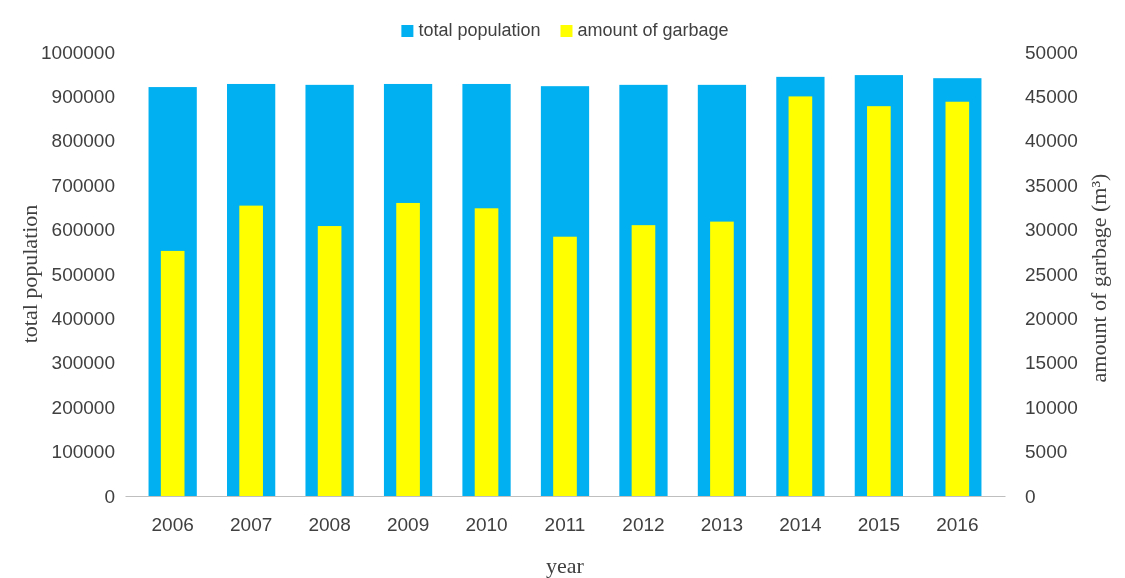  Describe the element at coordinates (83, 96) in the screenshot. I see `y-tick-label: 900000` at that location.